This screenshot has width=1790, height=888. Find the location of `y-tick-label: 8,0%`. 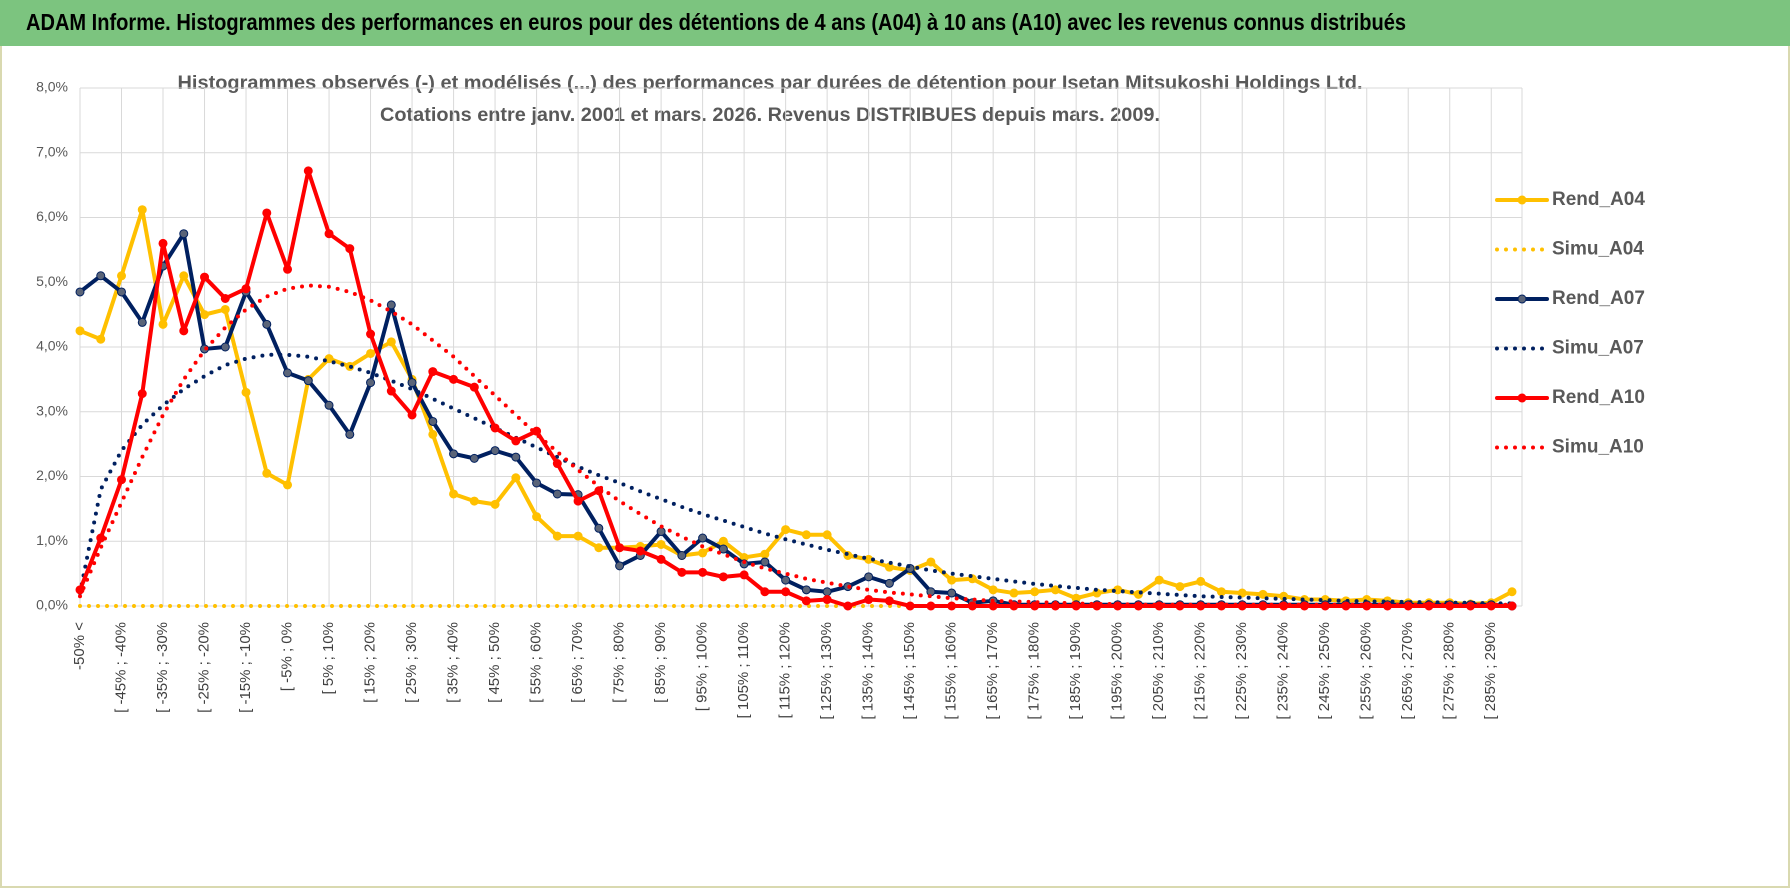

y-tick-label: 8,0% is located at coordinates (52, 87).